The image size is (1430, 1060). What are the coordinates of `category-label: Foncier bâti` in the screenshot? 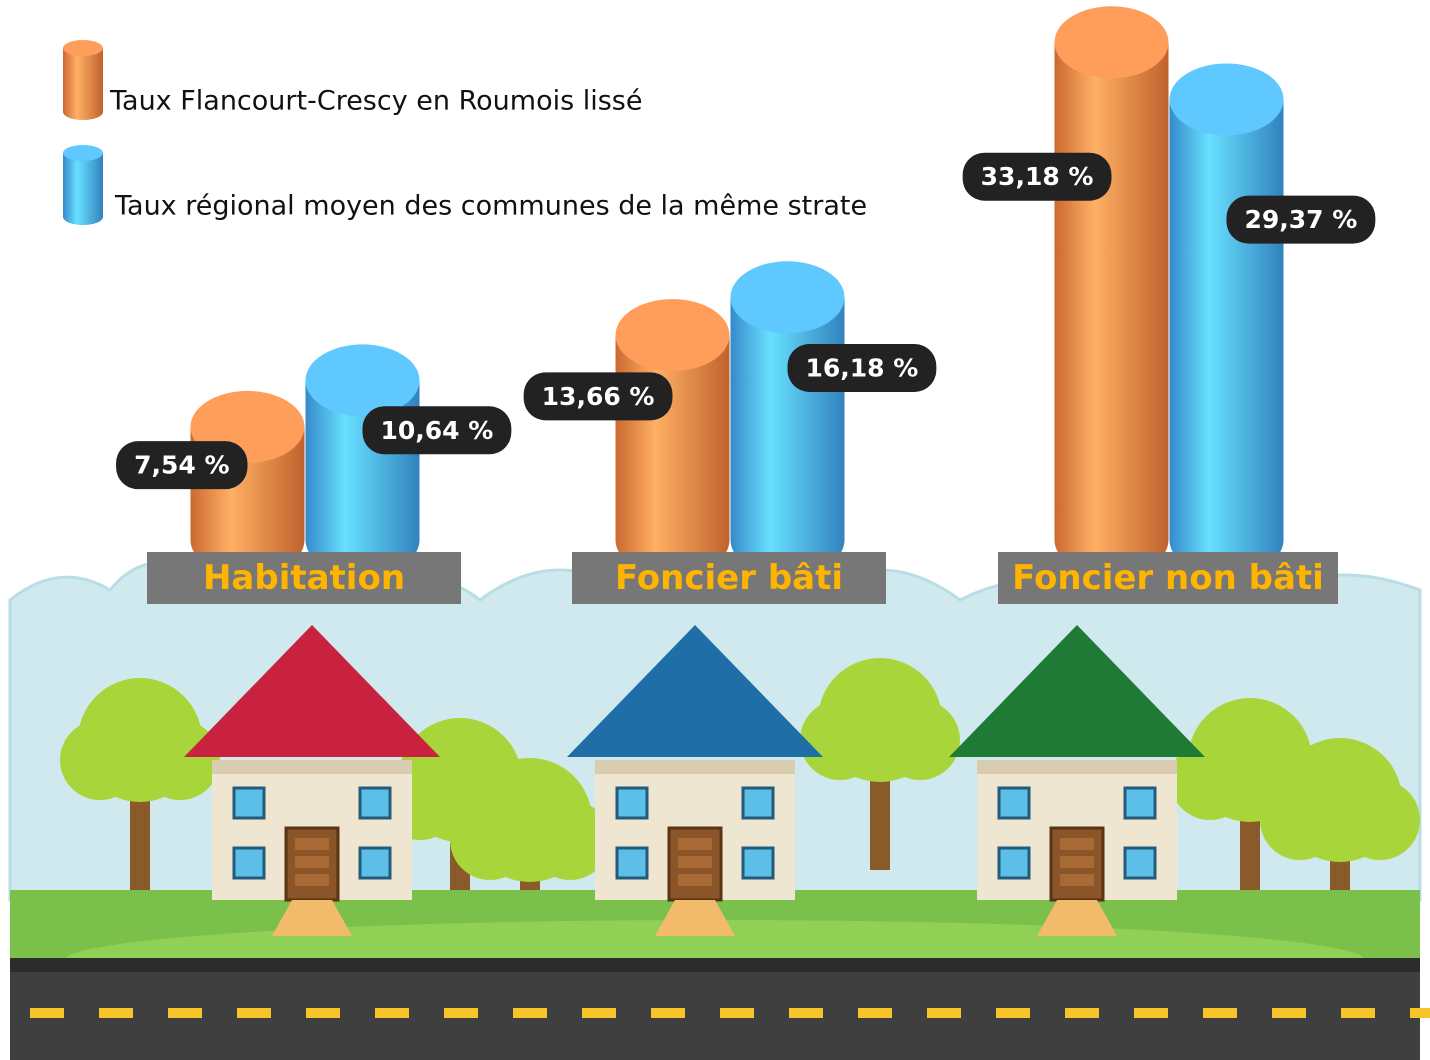 It's located at (729, 578).